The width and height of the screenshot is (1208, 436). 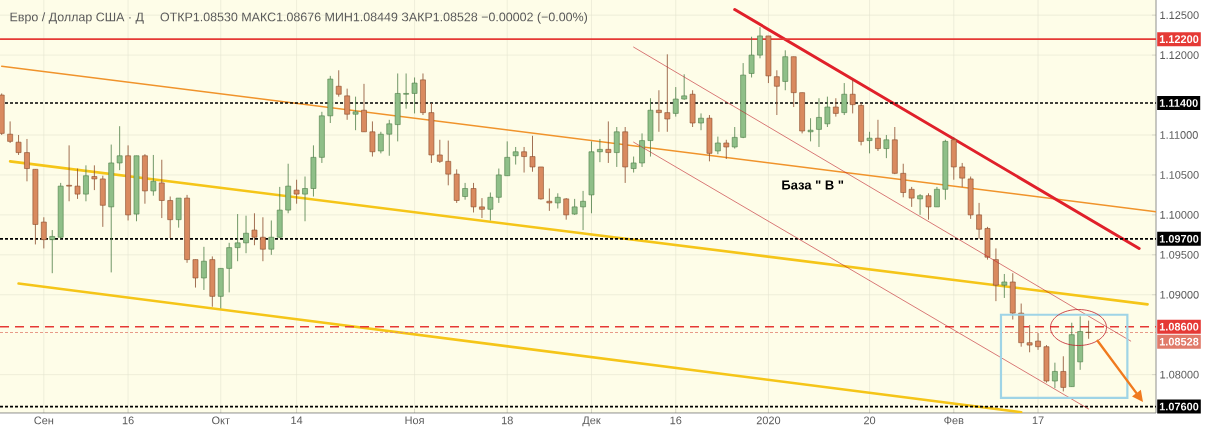 I want to click on x-tick-label: Дек, so click(x=591, y=421).